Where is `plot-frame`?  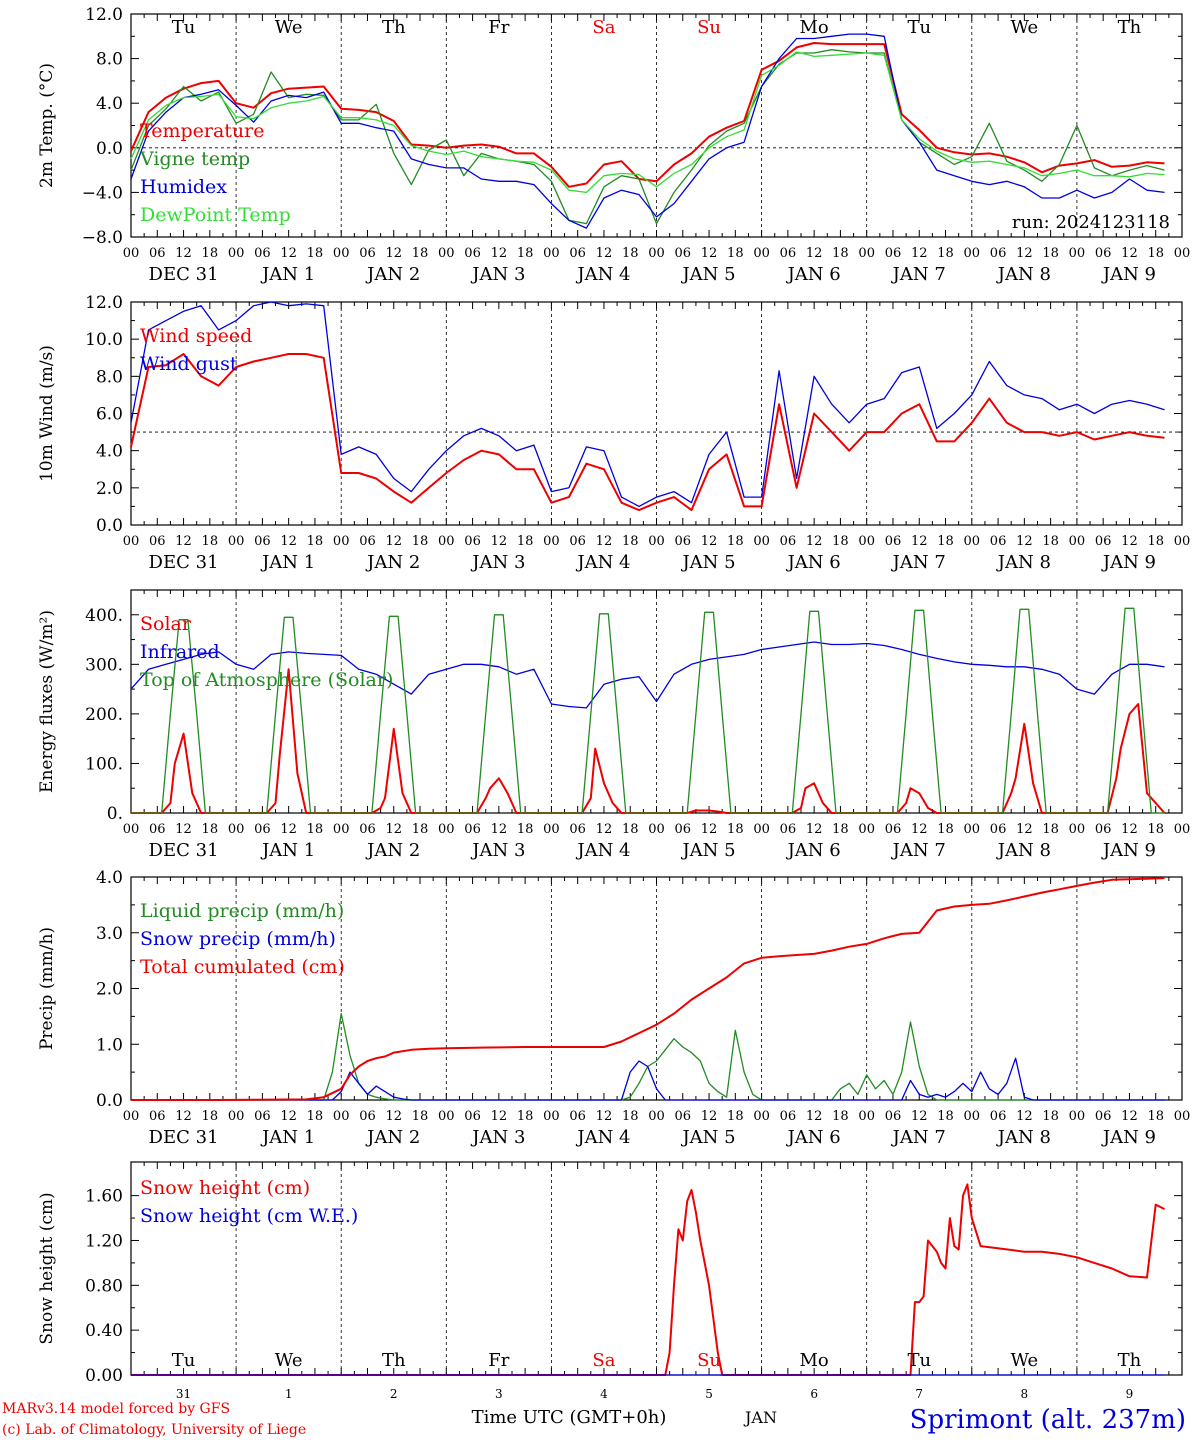
plot-frame is located at coordinates (656, 413).